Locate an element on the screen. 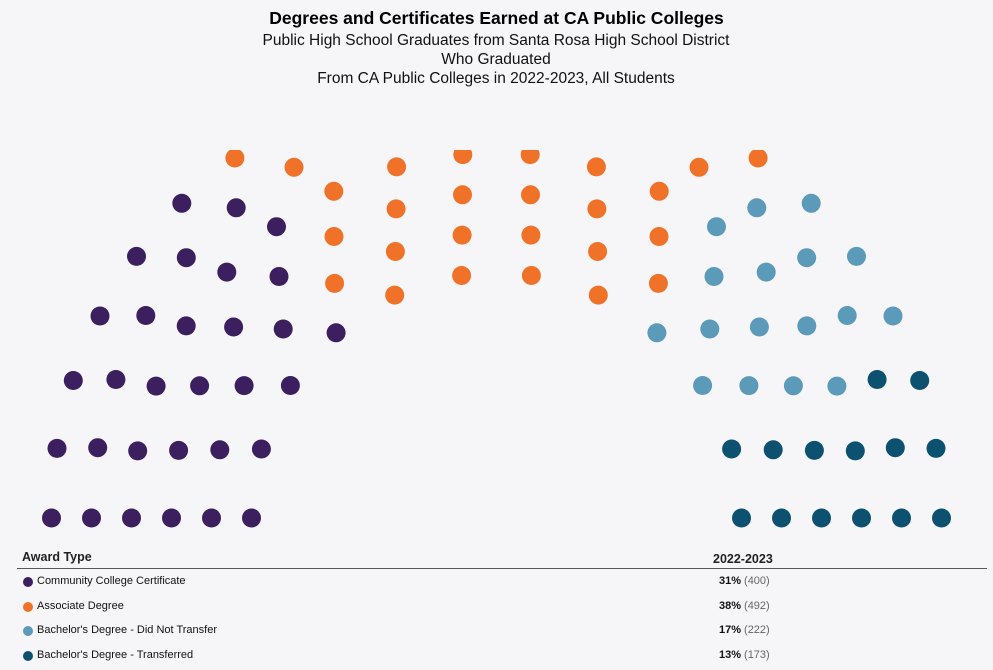  legend-label: Bachelor's Degree - Transferred is located at coordinates (115, 654).